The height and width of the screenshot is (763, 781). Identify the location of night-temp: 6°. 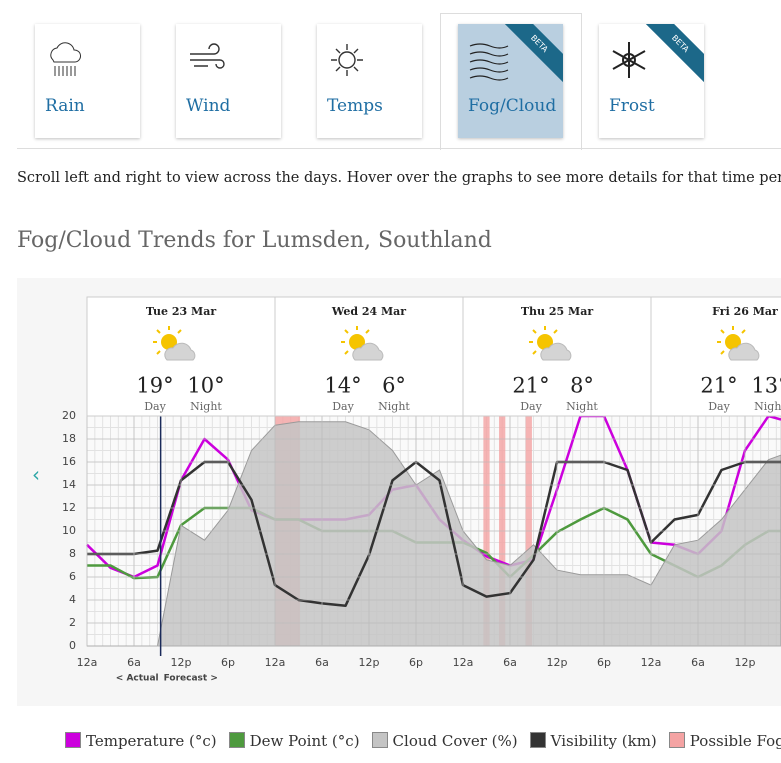
(394, 386).